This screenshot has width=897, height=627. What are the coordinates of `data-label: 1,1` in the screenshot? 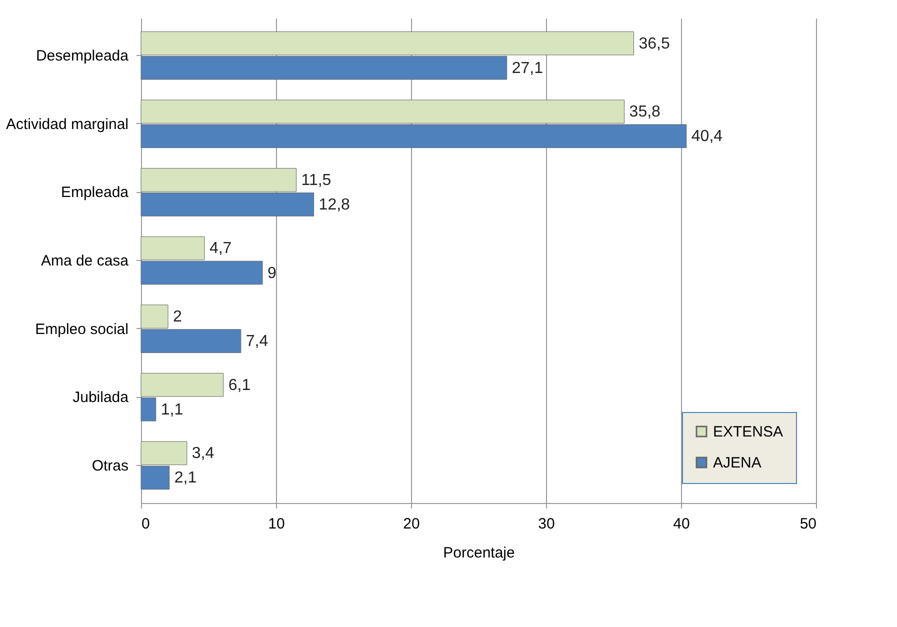 It's located at (172, 409).